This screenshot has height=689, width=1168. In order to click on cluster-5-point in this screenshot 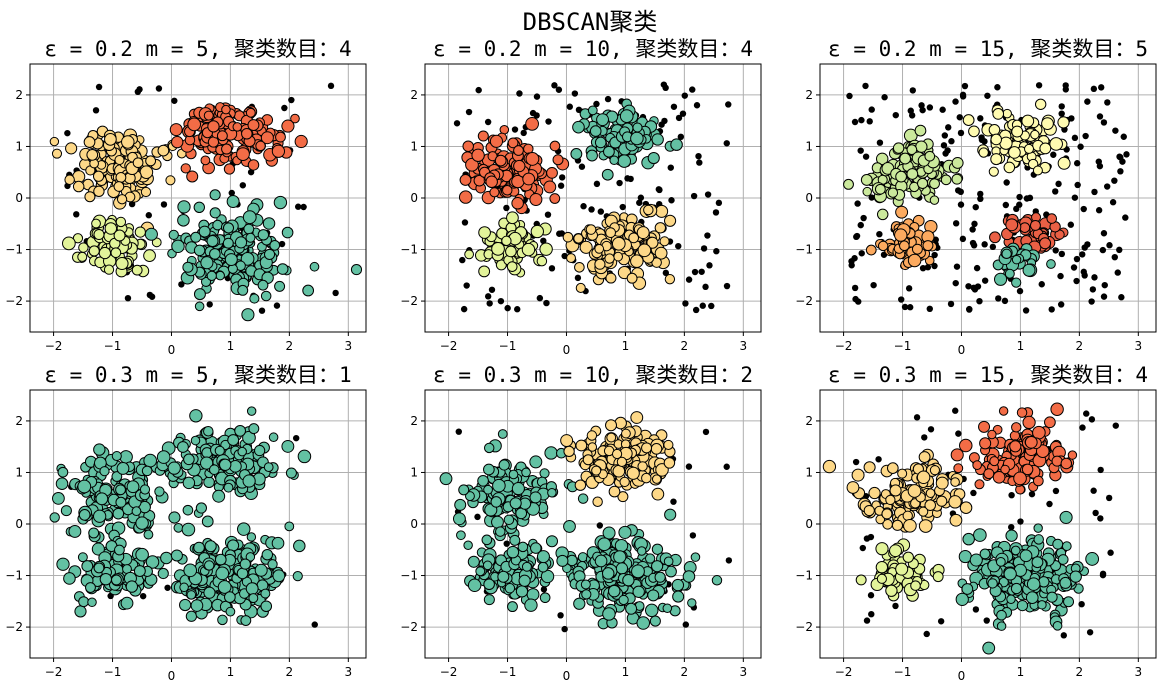, I will do `click(1016, 282)`.